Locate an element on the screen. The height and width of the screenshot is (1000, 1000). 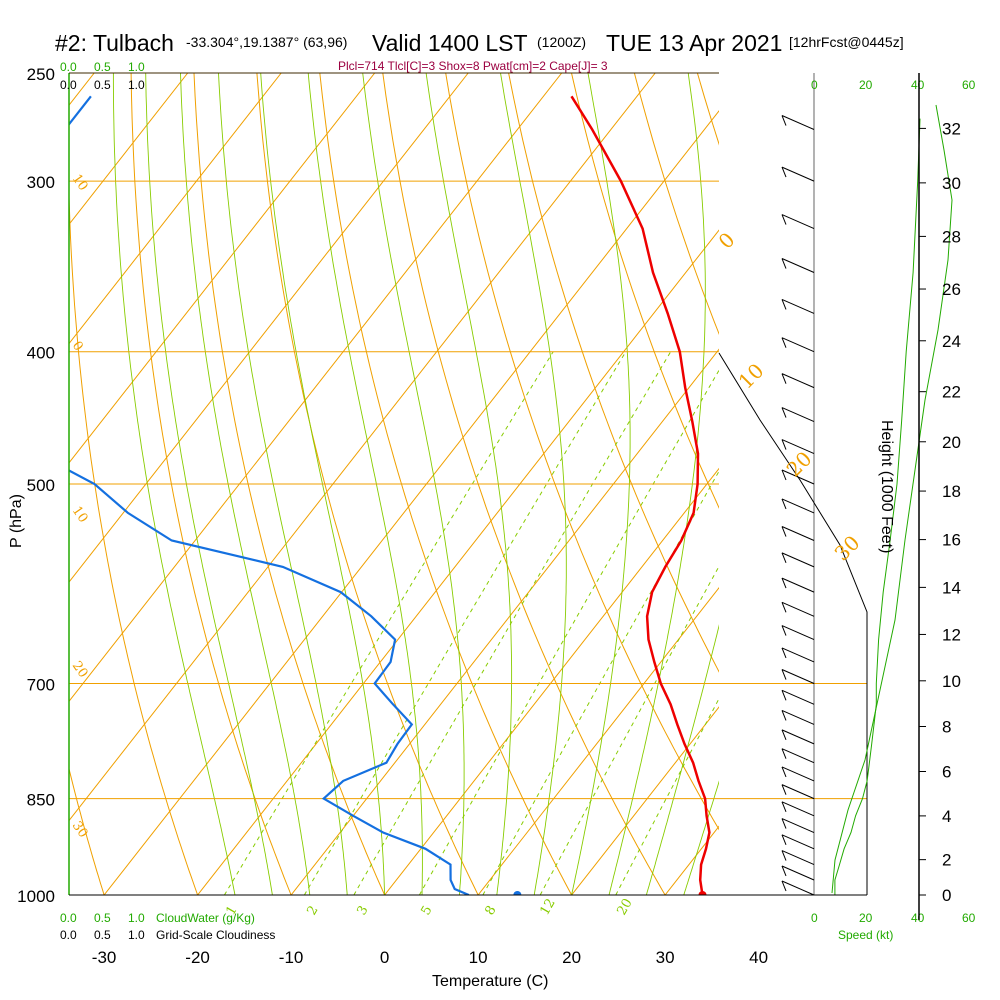
speed-top-20: 20 is located at coordinates (866, 85).